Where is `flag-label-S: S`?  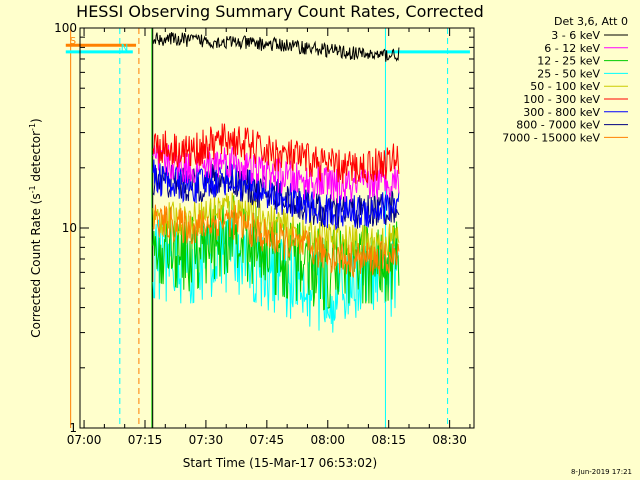
flag-label-S: S is located at coordinates (73, 41).